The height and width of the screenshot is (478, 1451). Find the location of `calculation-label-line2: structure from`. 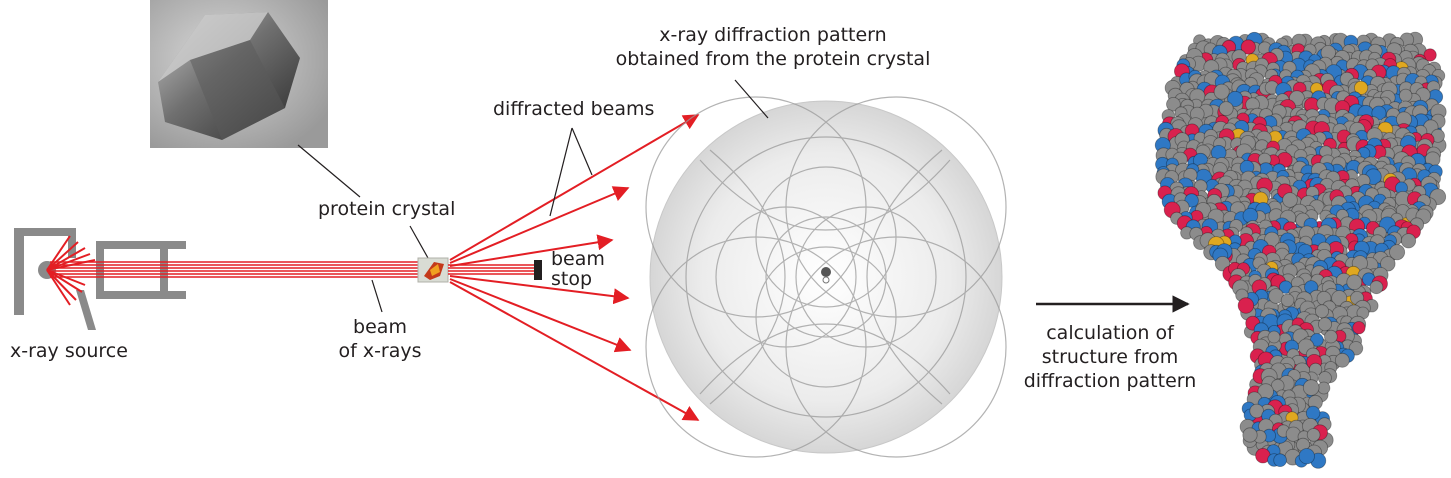

calculation-label-line2: structure from is located at coordinates (1110, 357).